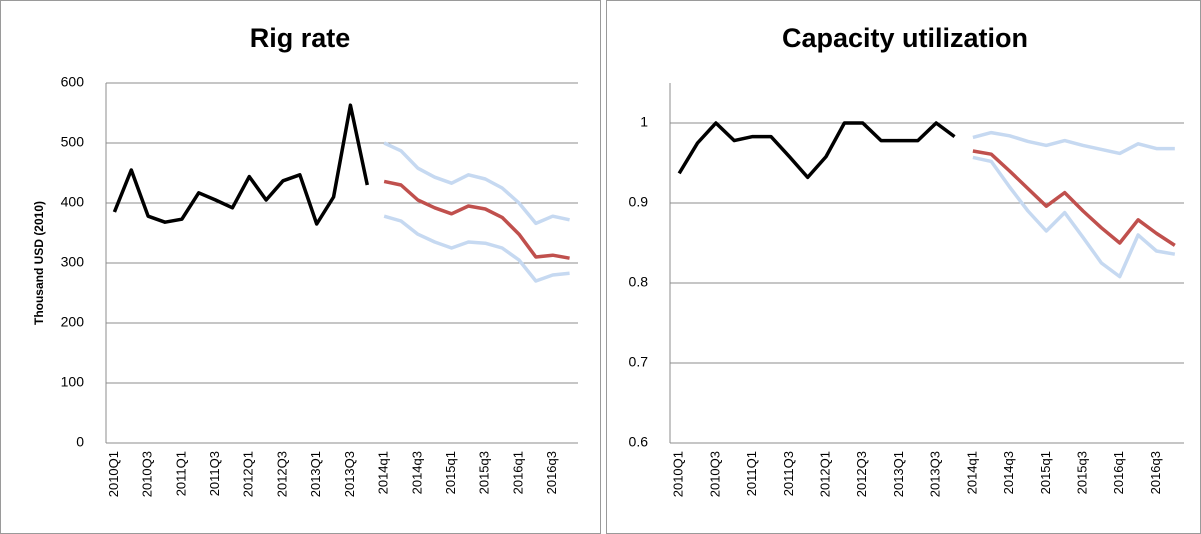 Image resolution: width=1201 pixels, height=534 pixels. Describe the element at coordinates (639, 202) in the screenshot. I see `y-tick-label: 0.9` at that location.